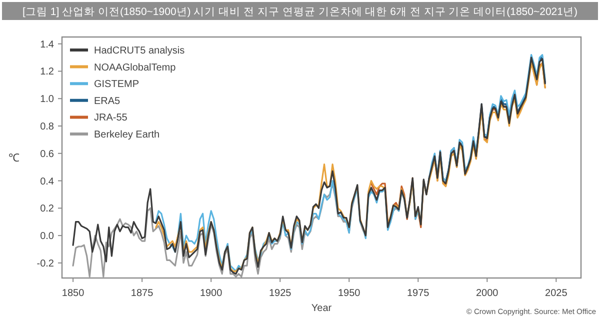  Describe the element at coordinates (47, 154) in the screenshot. I see `y-tick-label: 0.6` at that location.